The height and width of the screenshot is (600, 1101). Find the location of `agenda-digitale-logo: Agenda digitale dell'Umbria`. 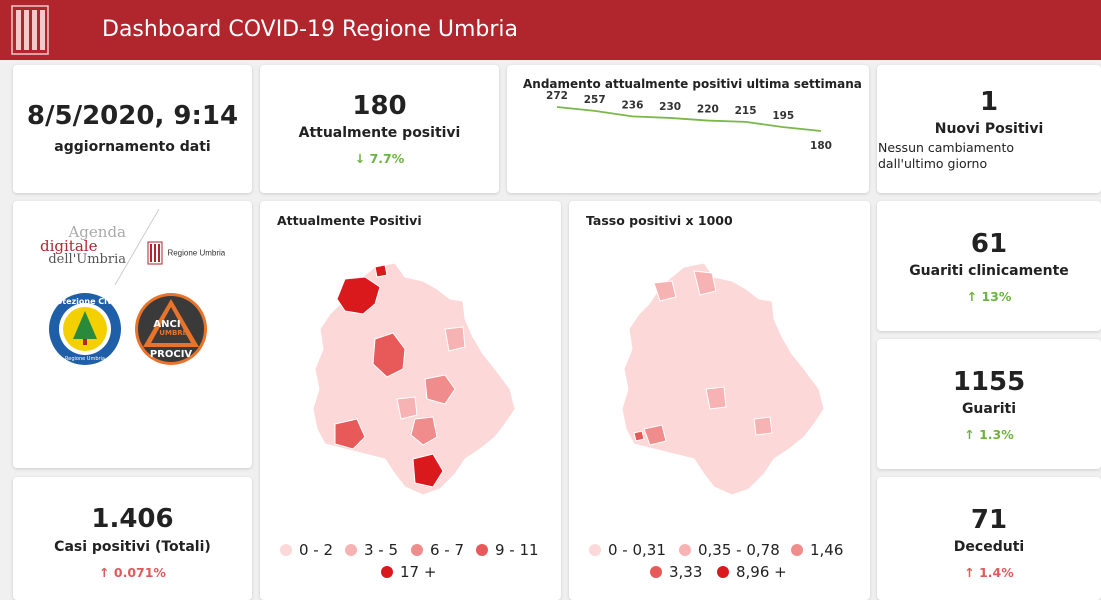

agenda-digitale-logo: Agenda digitale dell'Umbria is located at coordinates (83, 245).